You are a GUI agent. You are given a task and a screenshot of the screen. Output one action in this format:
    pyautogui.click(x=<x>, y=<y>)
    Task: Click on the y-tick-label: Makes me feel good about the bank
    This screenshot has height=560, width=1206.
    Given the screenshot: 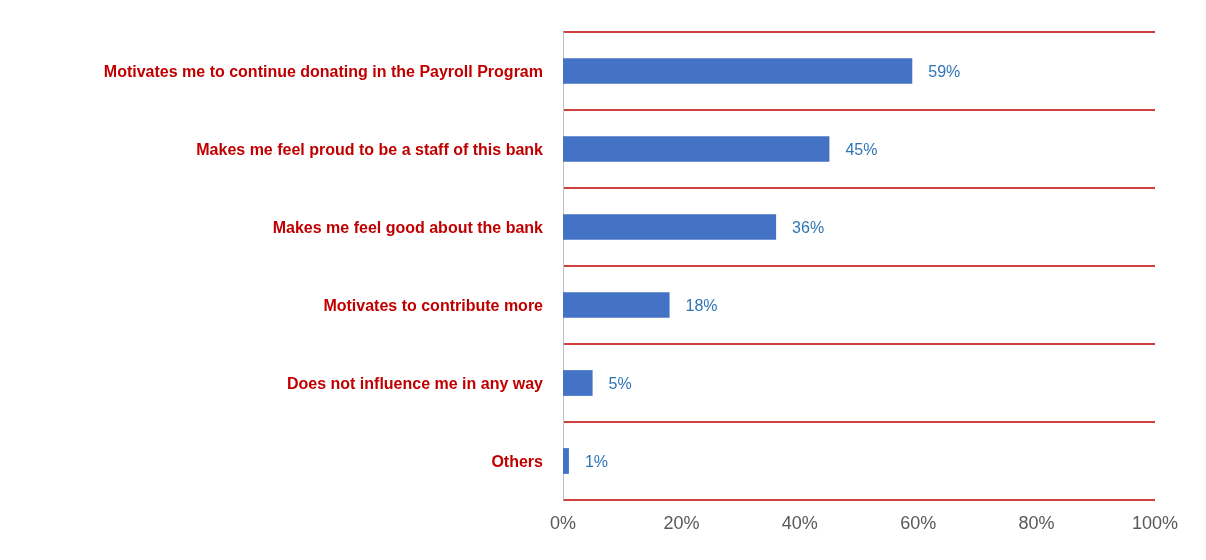 What is the action you would take?
    pyautogui.click(x=408, y=227)
    